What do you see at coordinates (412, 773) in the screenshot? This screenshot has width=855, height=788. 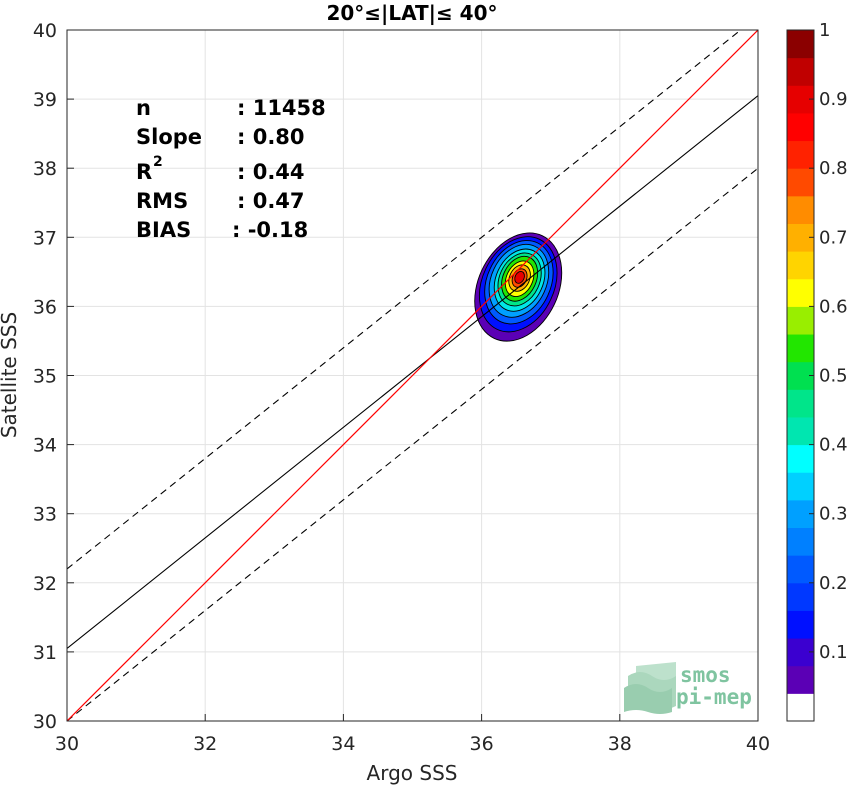 I see `x-axis-title: Argo SSS` at bounding box center [412, 773].